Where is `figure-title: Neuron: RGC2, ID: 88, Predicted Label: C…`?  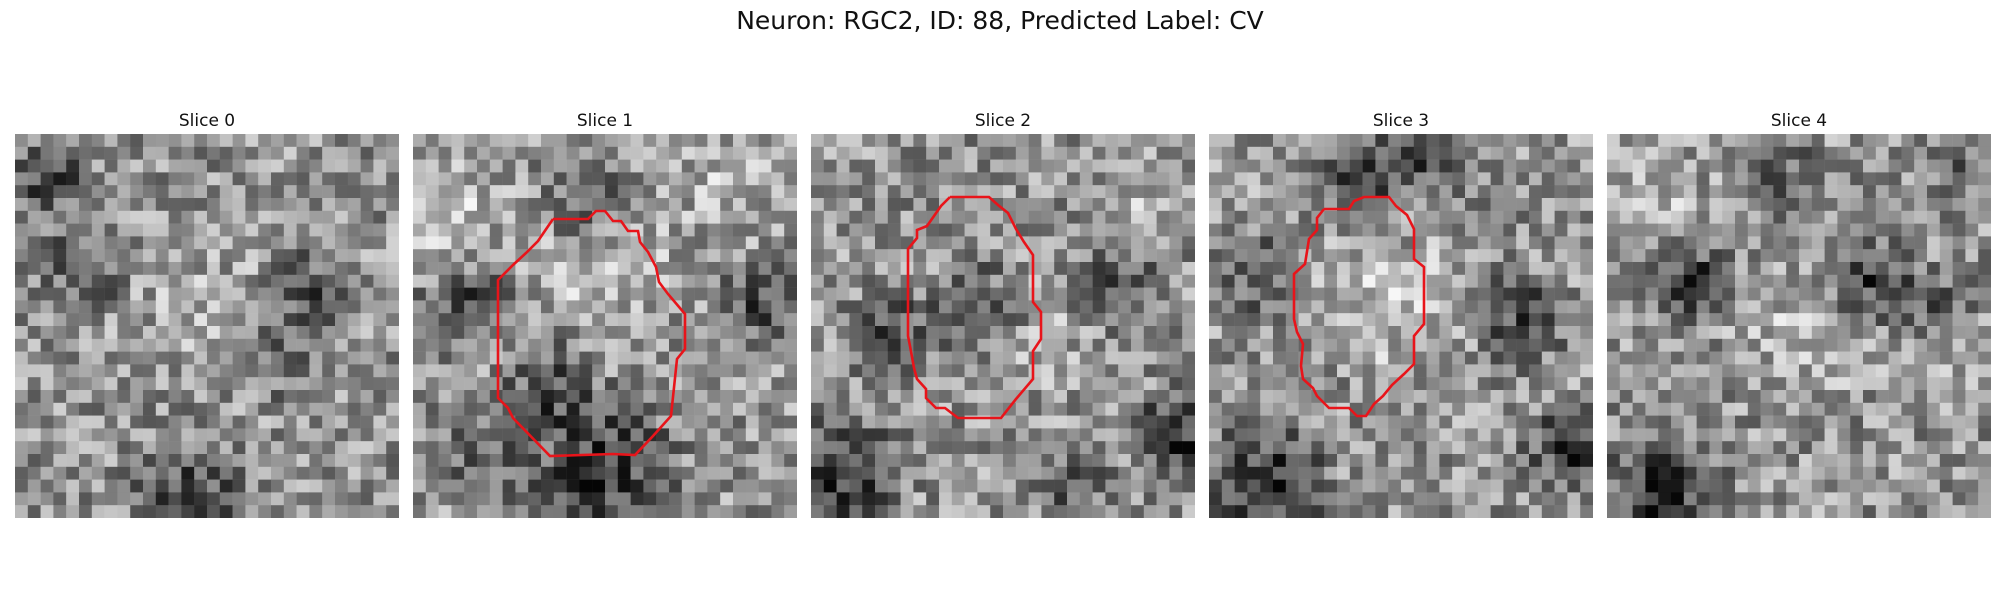 figure-title: Neuron: RGC2, ID: 88, Predicted Label: C… is located at coordinates (1000, 20).